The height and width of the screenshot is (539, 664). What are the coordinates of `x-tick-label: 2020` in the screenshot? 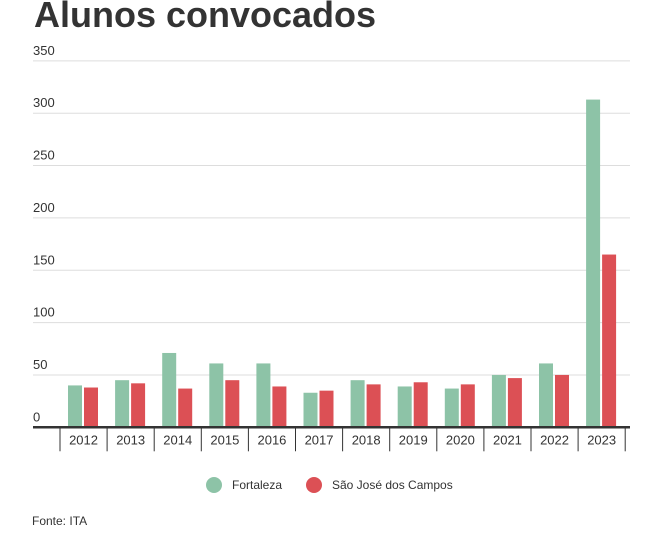 It's located at (460, 439).